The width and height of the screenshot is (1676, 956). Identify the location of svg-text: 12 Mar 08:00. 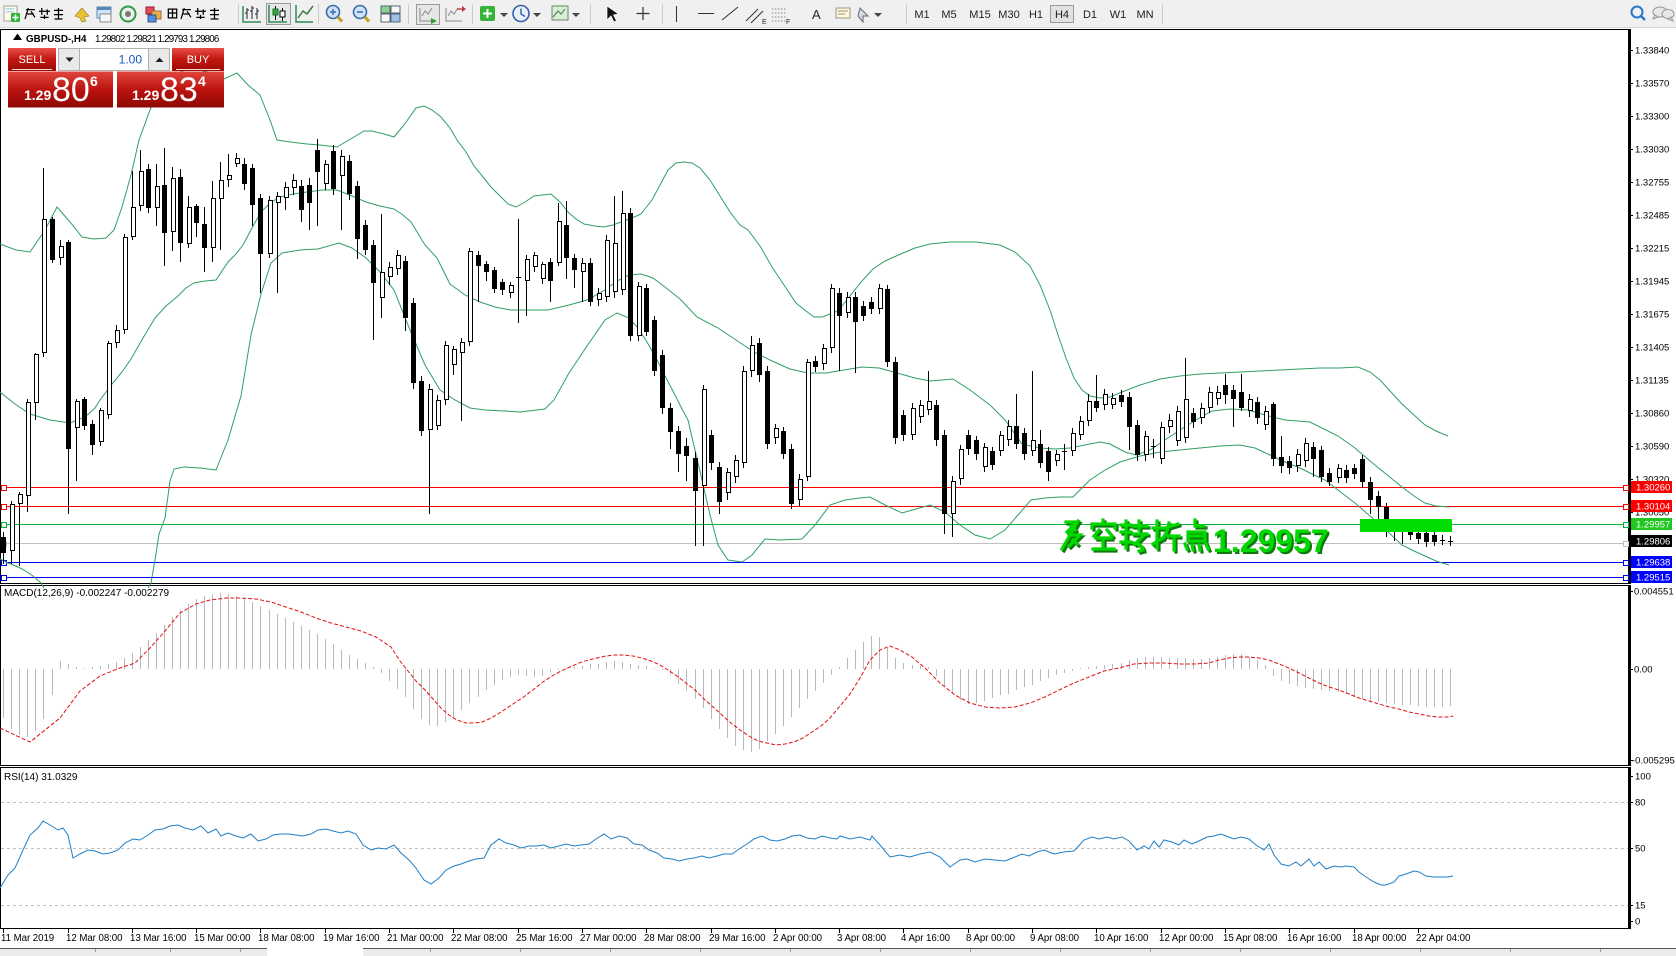
(94, 938).